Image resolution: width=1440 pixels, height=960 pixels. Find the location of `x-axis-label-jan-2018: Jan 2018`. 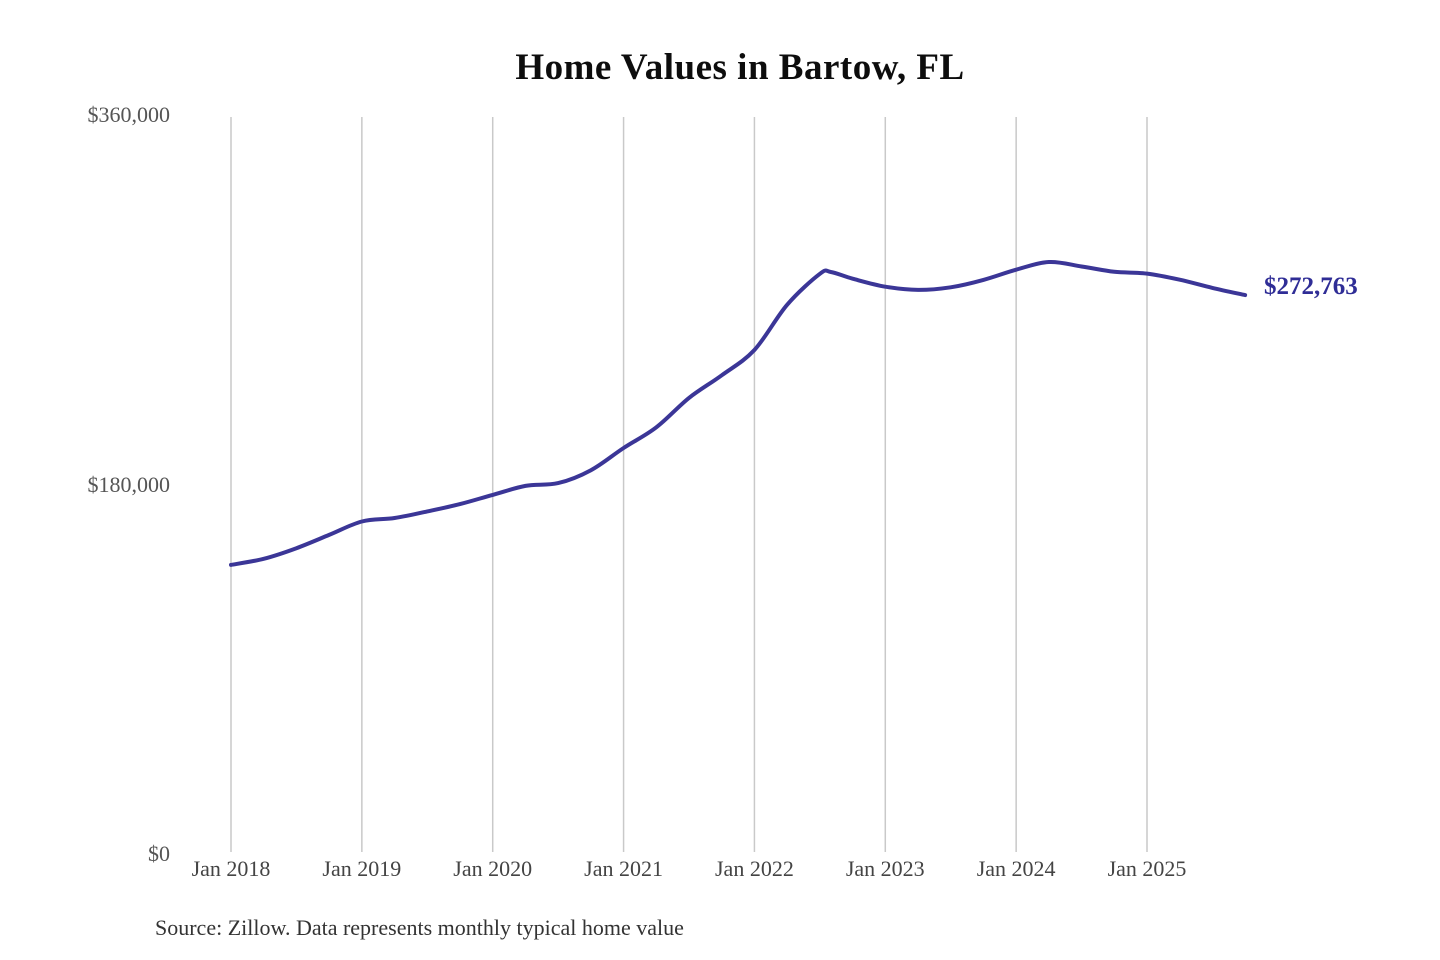

x-axis-label-jan-2018: Jan 2018 is located at coordinates (231, 868).